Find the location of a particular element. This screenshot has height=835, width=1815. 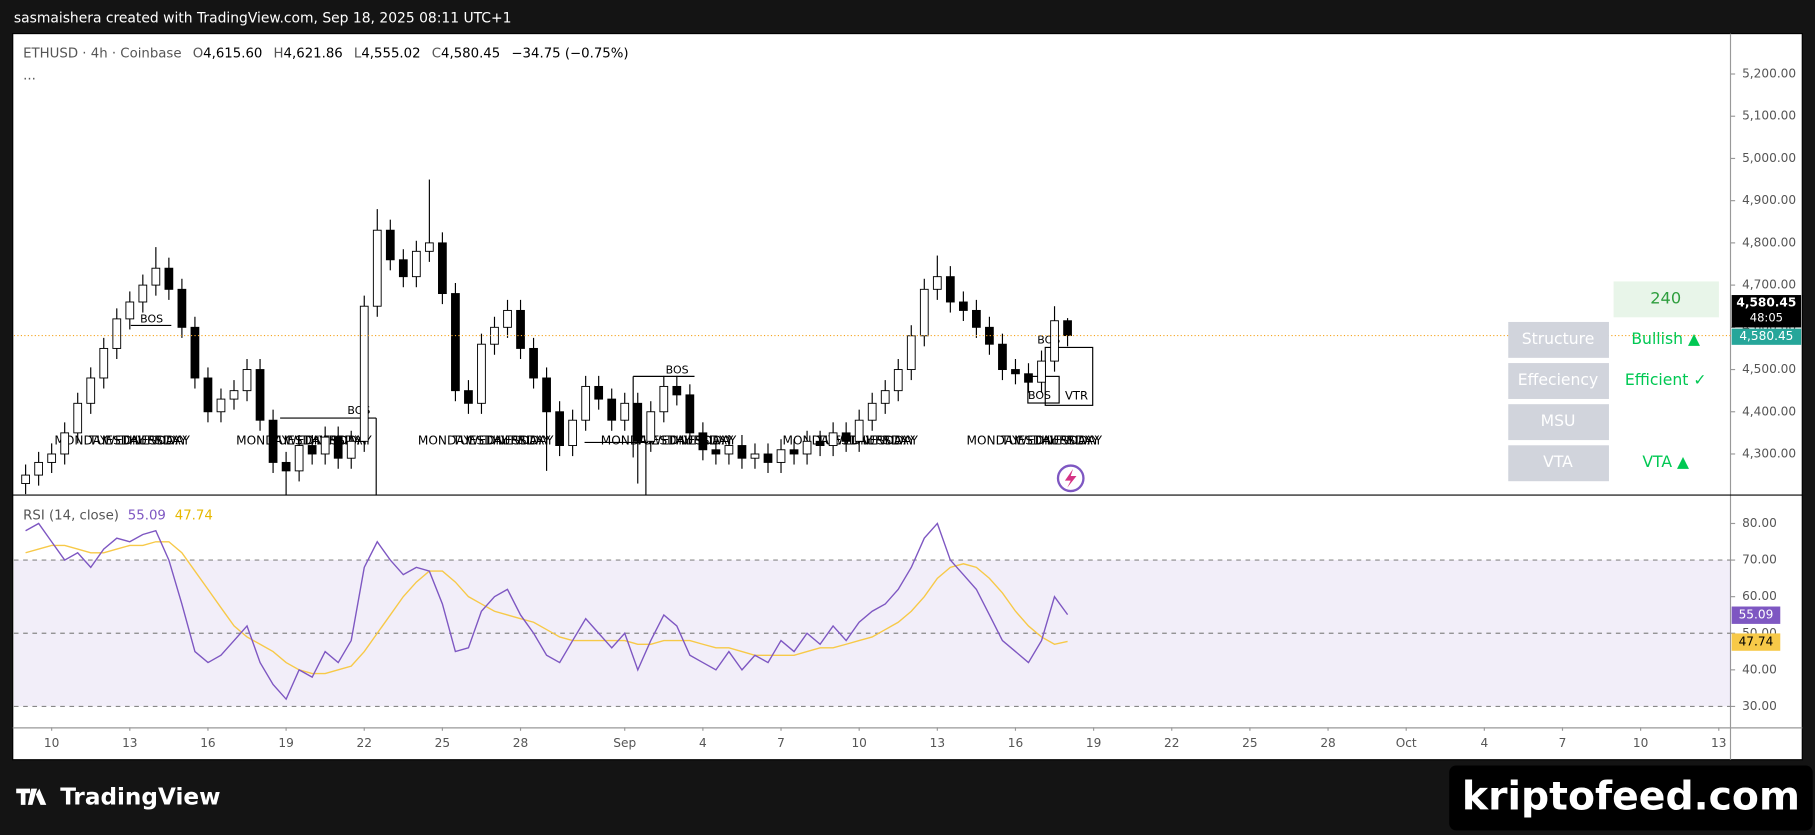

rsi-y-tick-label: 80.00 is located at coordinates (1759, 523).